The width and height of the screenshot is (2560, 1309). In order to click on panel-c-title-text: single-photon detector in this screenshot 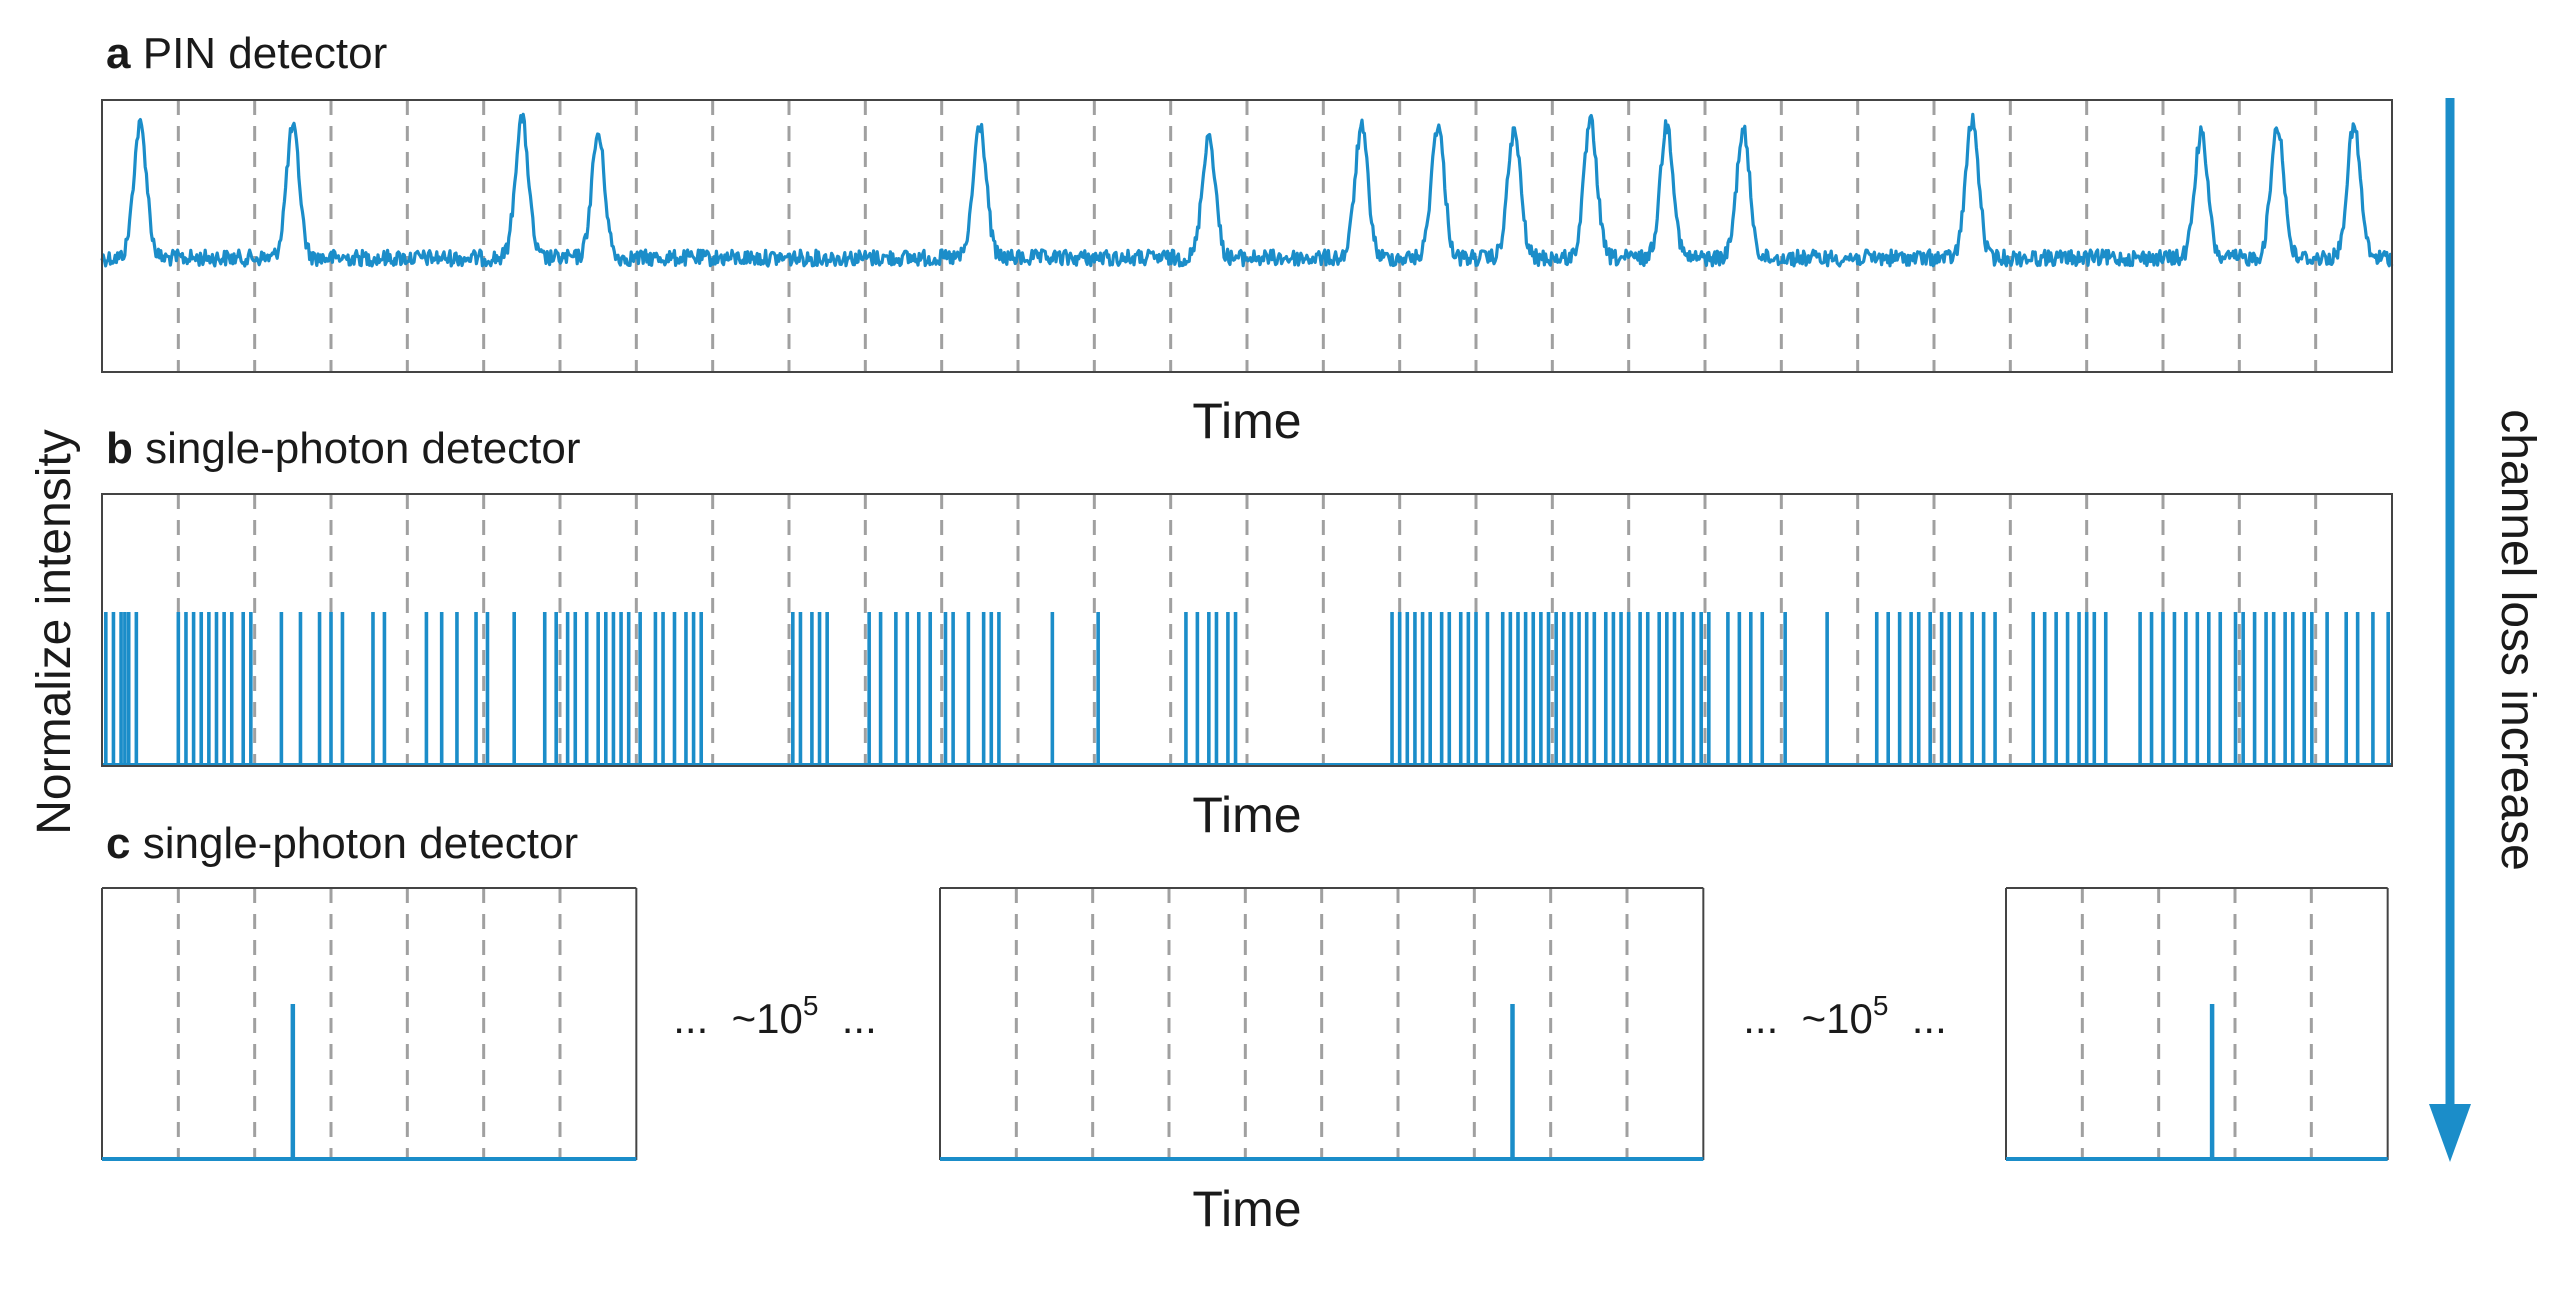, I will do `click(360, 843)`.